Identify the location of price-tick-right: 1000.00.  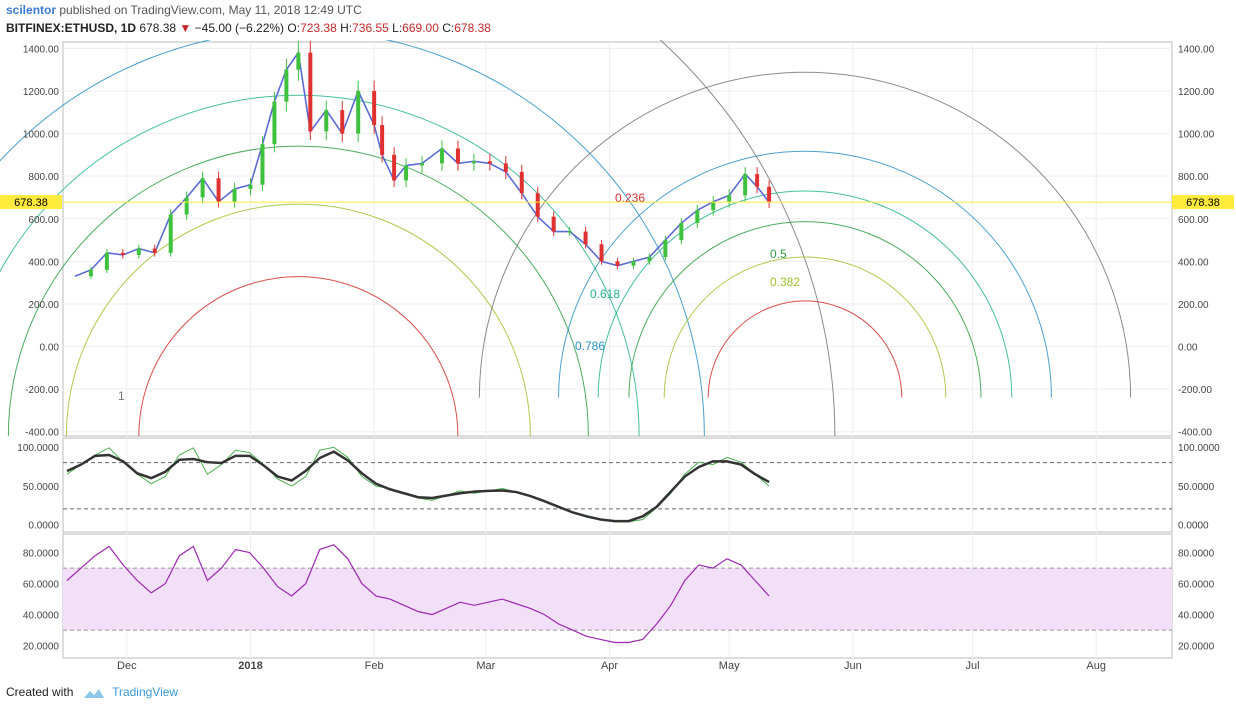
(1196, 135).